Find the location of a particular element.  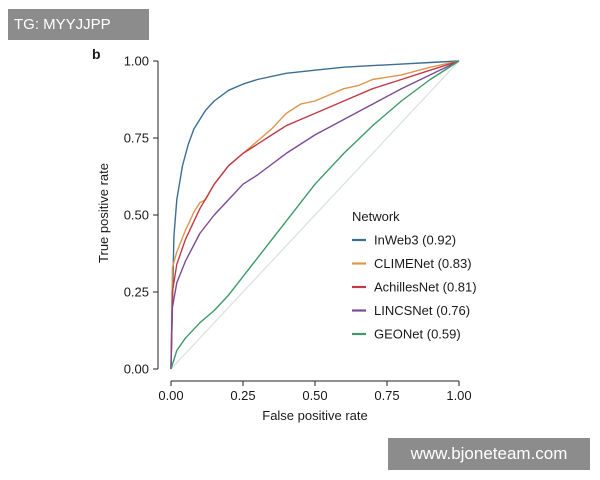

watermark-bottom-right: www.bjoneteam.com is located at coordinates (489, 454).